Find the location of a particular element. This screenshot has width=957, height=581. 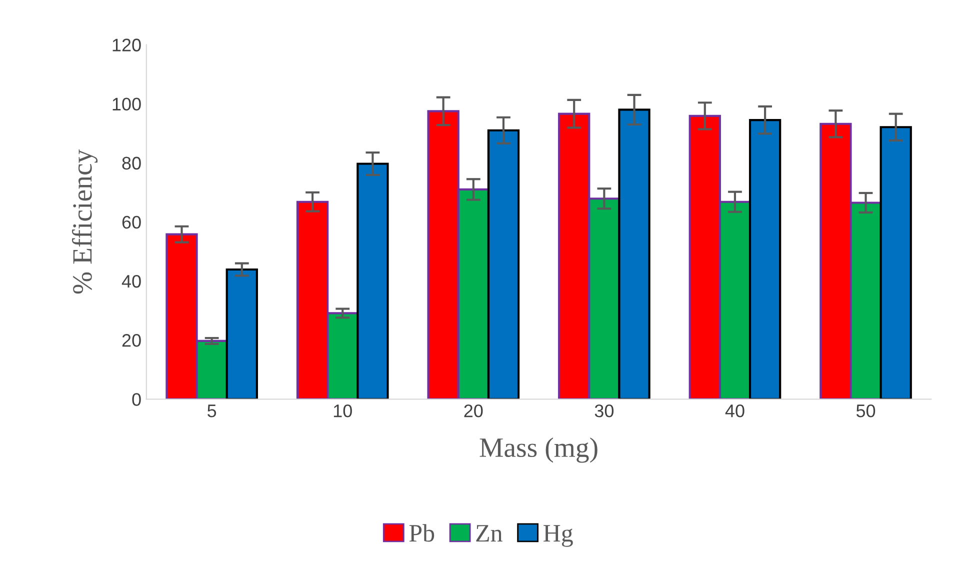

y-tick-label: 60 is located at coordinates (131, 222).